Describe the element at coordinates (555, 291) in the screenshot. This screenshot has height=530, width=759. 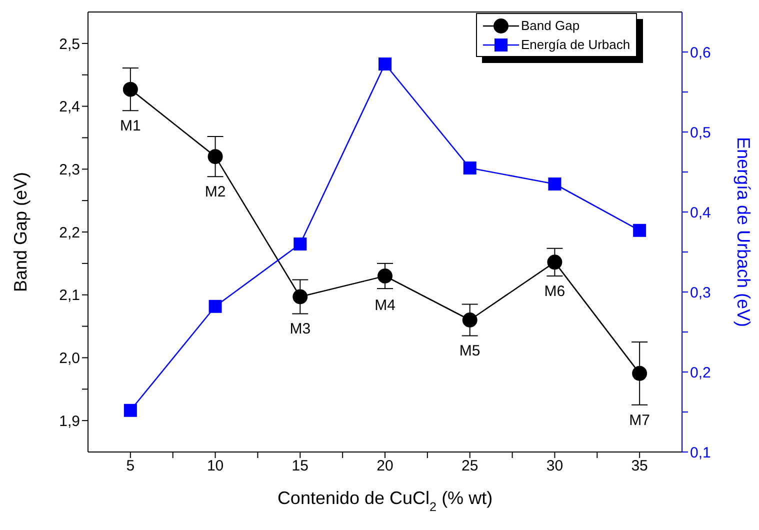
I see `annotation: M6` at that location.